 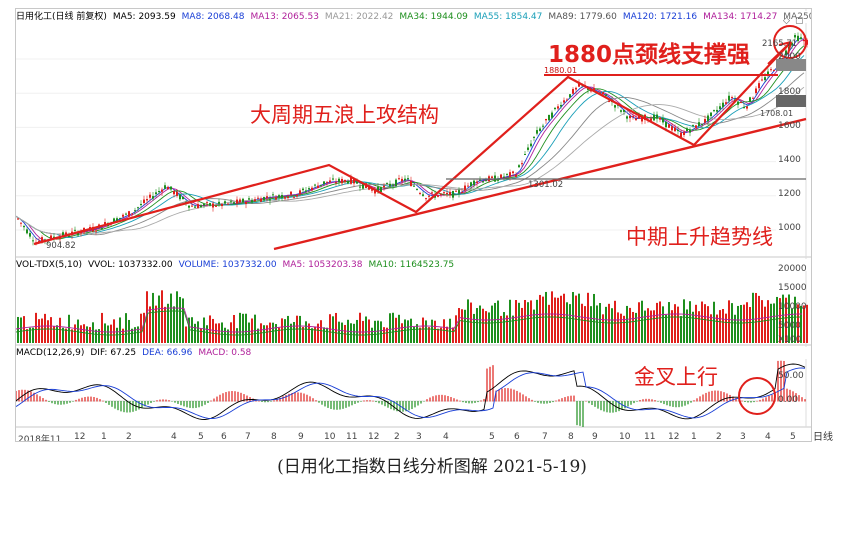 I want to click on peak-circle, so click(x=790, y=42).